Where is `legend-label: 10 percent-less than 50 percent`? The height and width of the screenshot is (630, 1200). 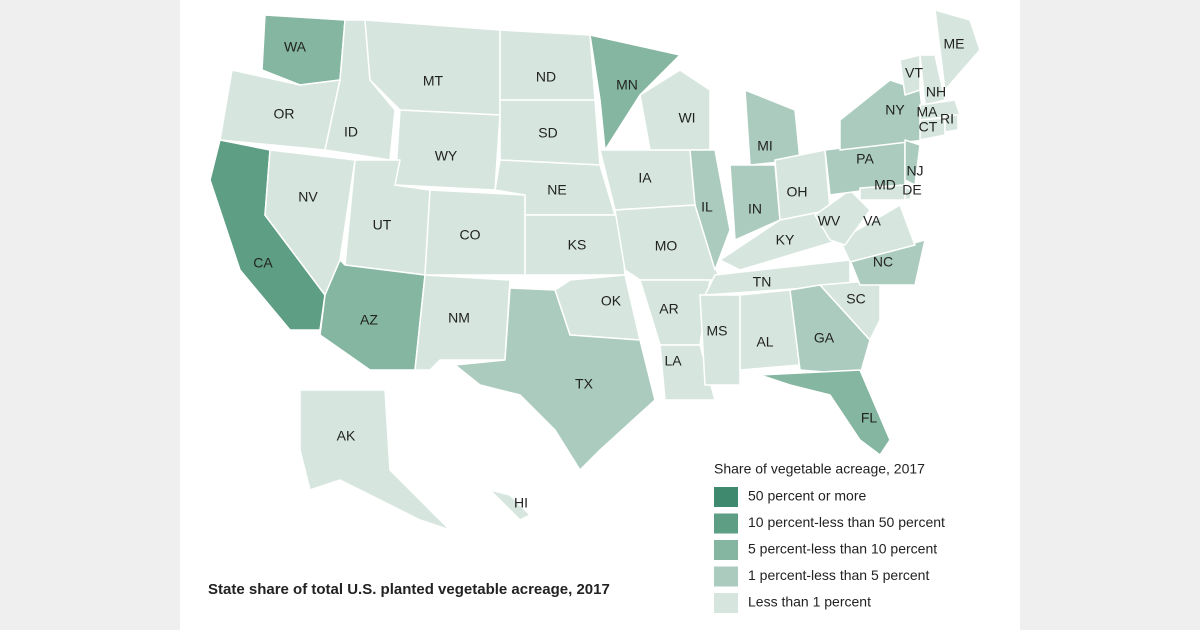
legend-label: 10 percent-less than 50 percent is located at coordinates (846, 522).